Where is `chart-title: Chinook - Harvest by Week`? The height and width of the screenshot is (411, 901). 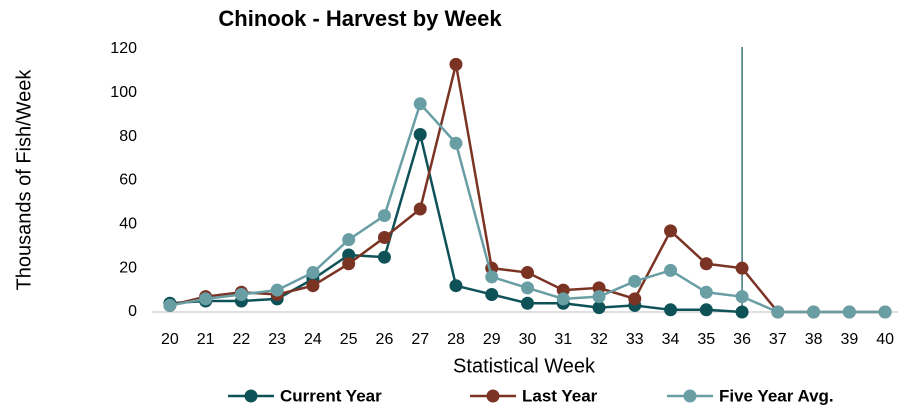 chart-title: Chinook - Harvest by Week is located at coordinates (360, 18).